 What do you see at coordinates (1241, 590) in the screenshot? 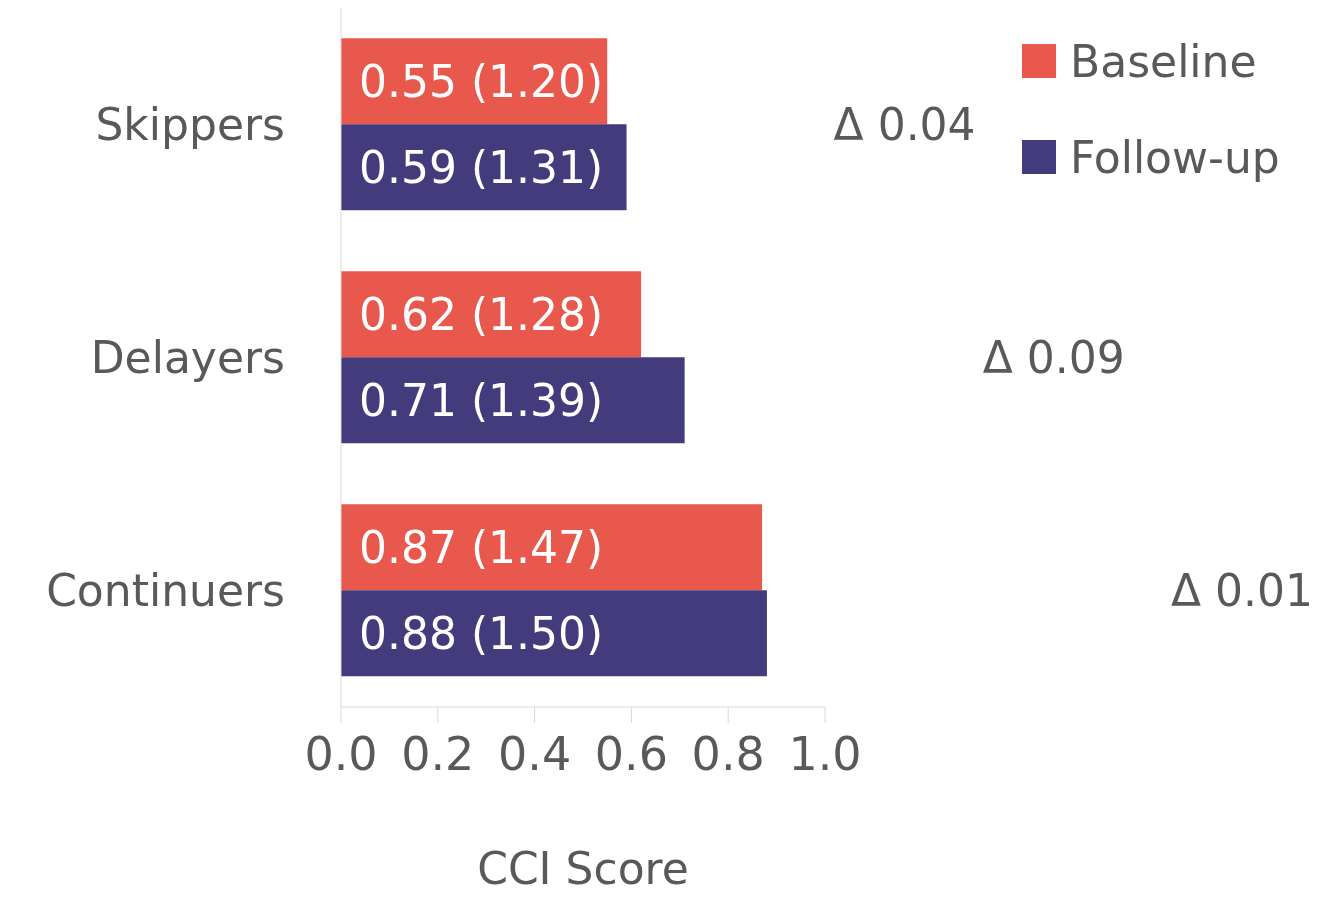
I see `text: Δ 0.01` at bounding box center [1241, 590].